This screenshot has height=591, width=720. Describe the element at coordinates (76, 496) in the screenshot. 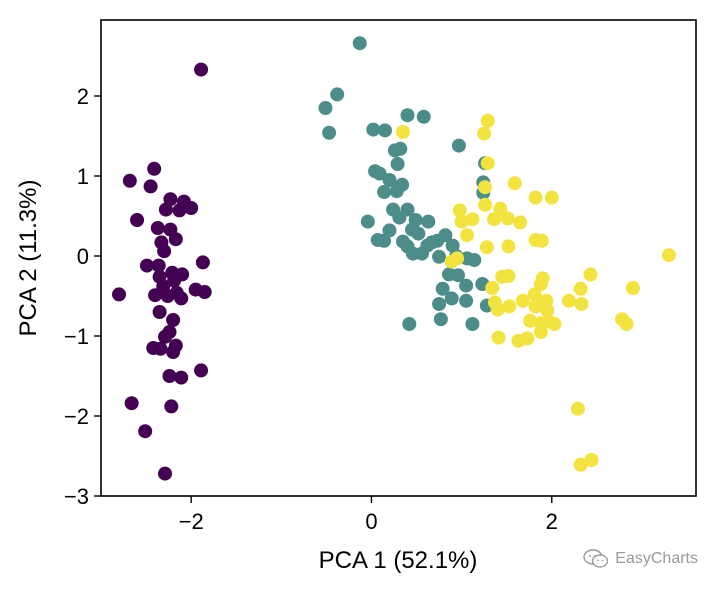

I see `y-tick-label: −3` at that location.